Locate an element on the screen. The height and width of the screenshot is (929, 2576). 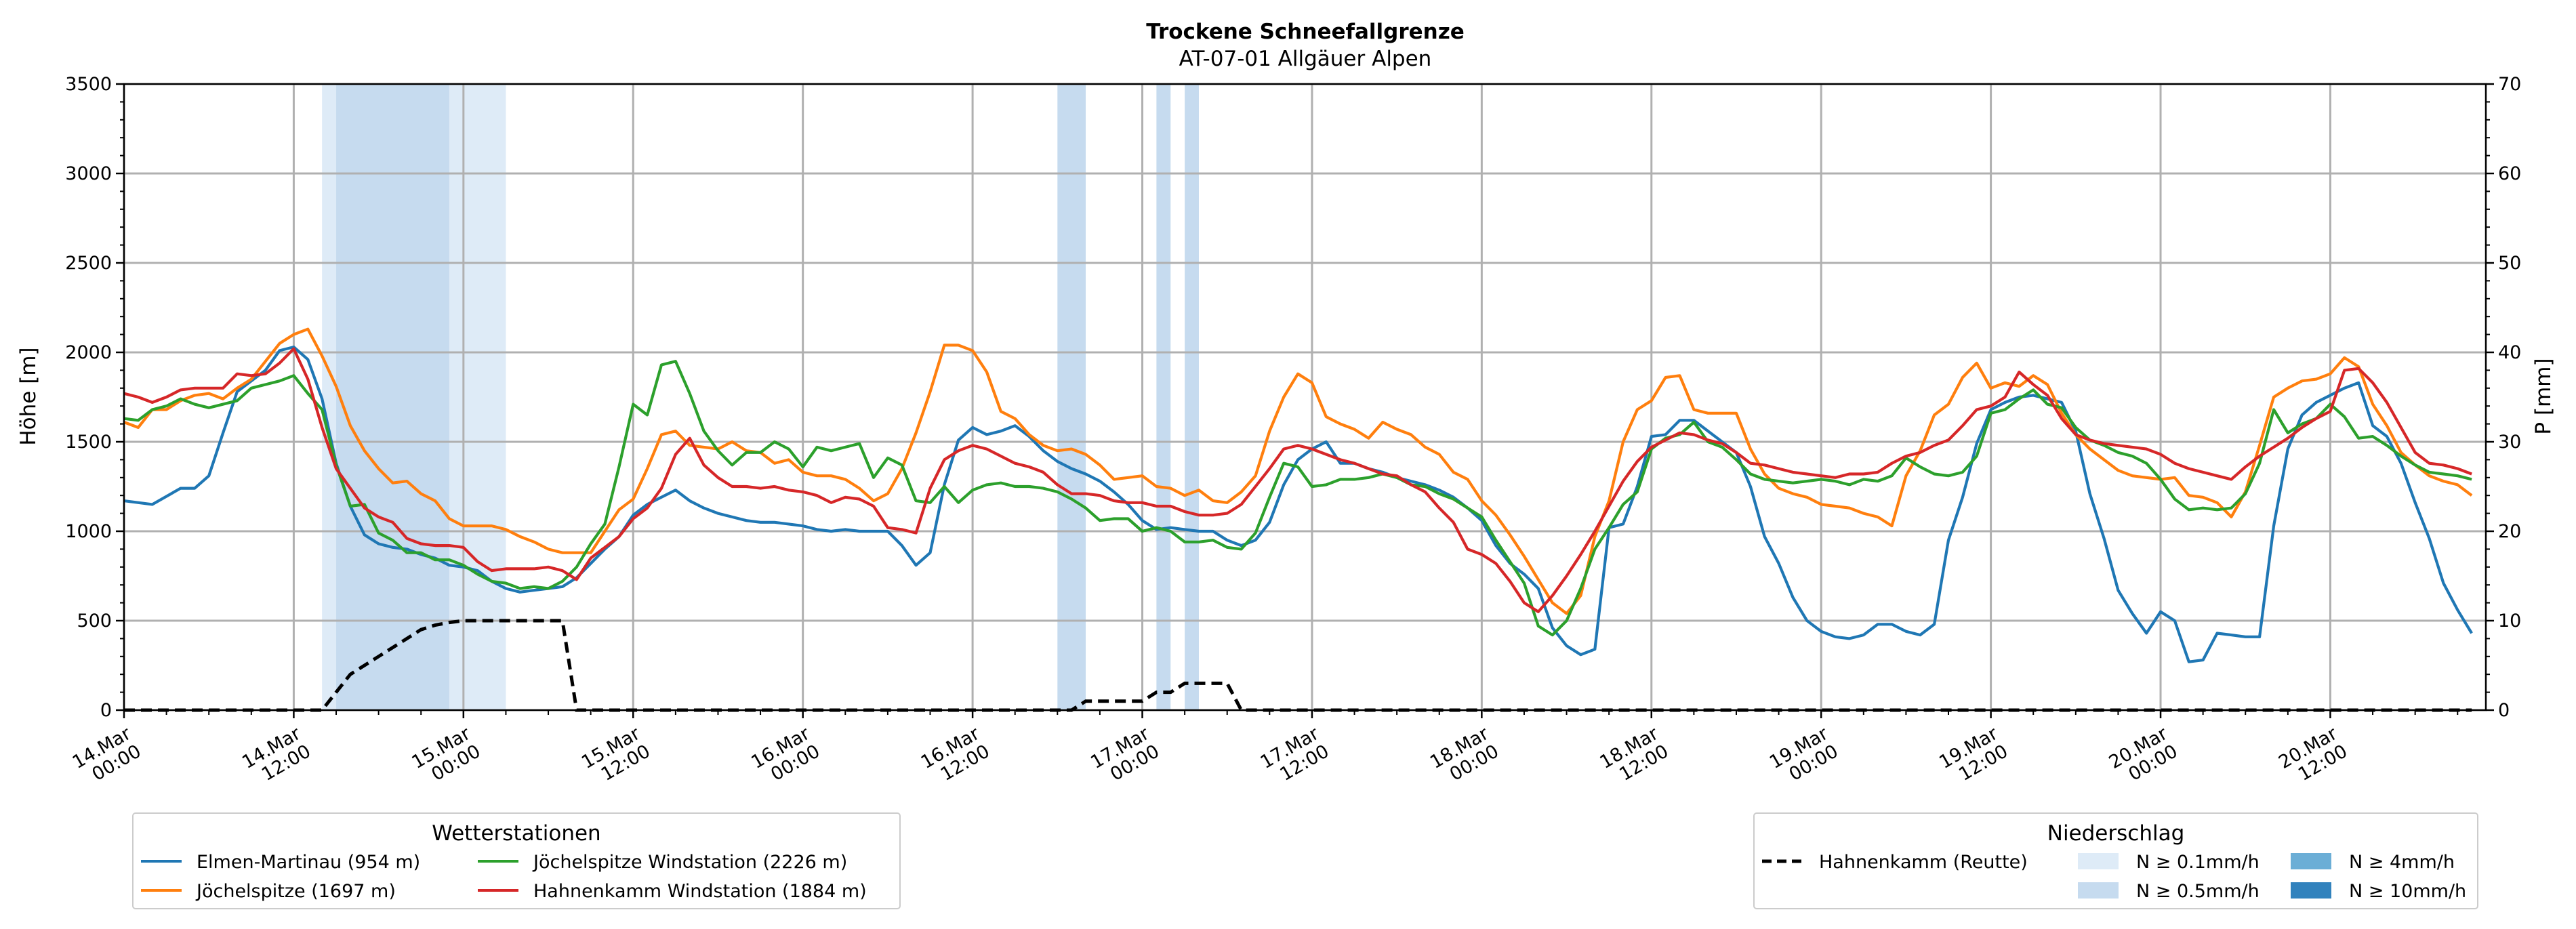
y-tick-label-left-0: 0 is located at coordinates (106, 710).